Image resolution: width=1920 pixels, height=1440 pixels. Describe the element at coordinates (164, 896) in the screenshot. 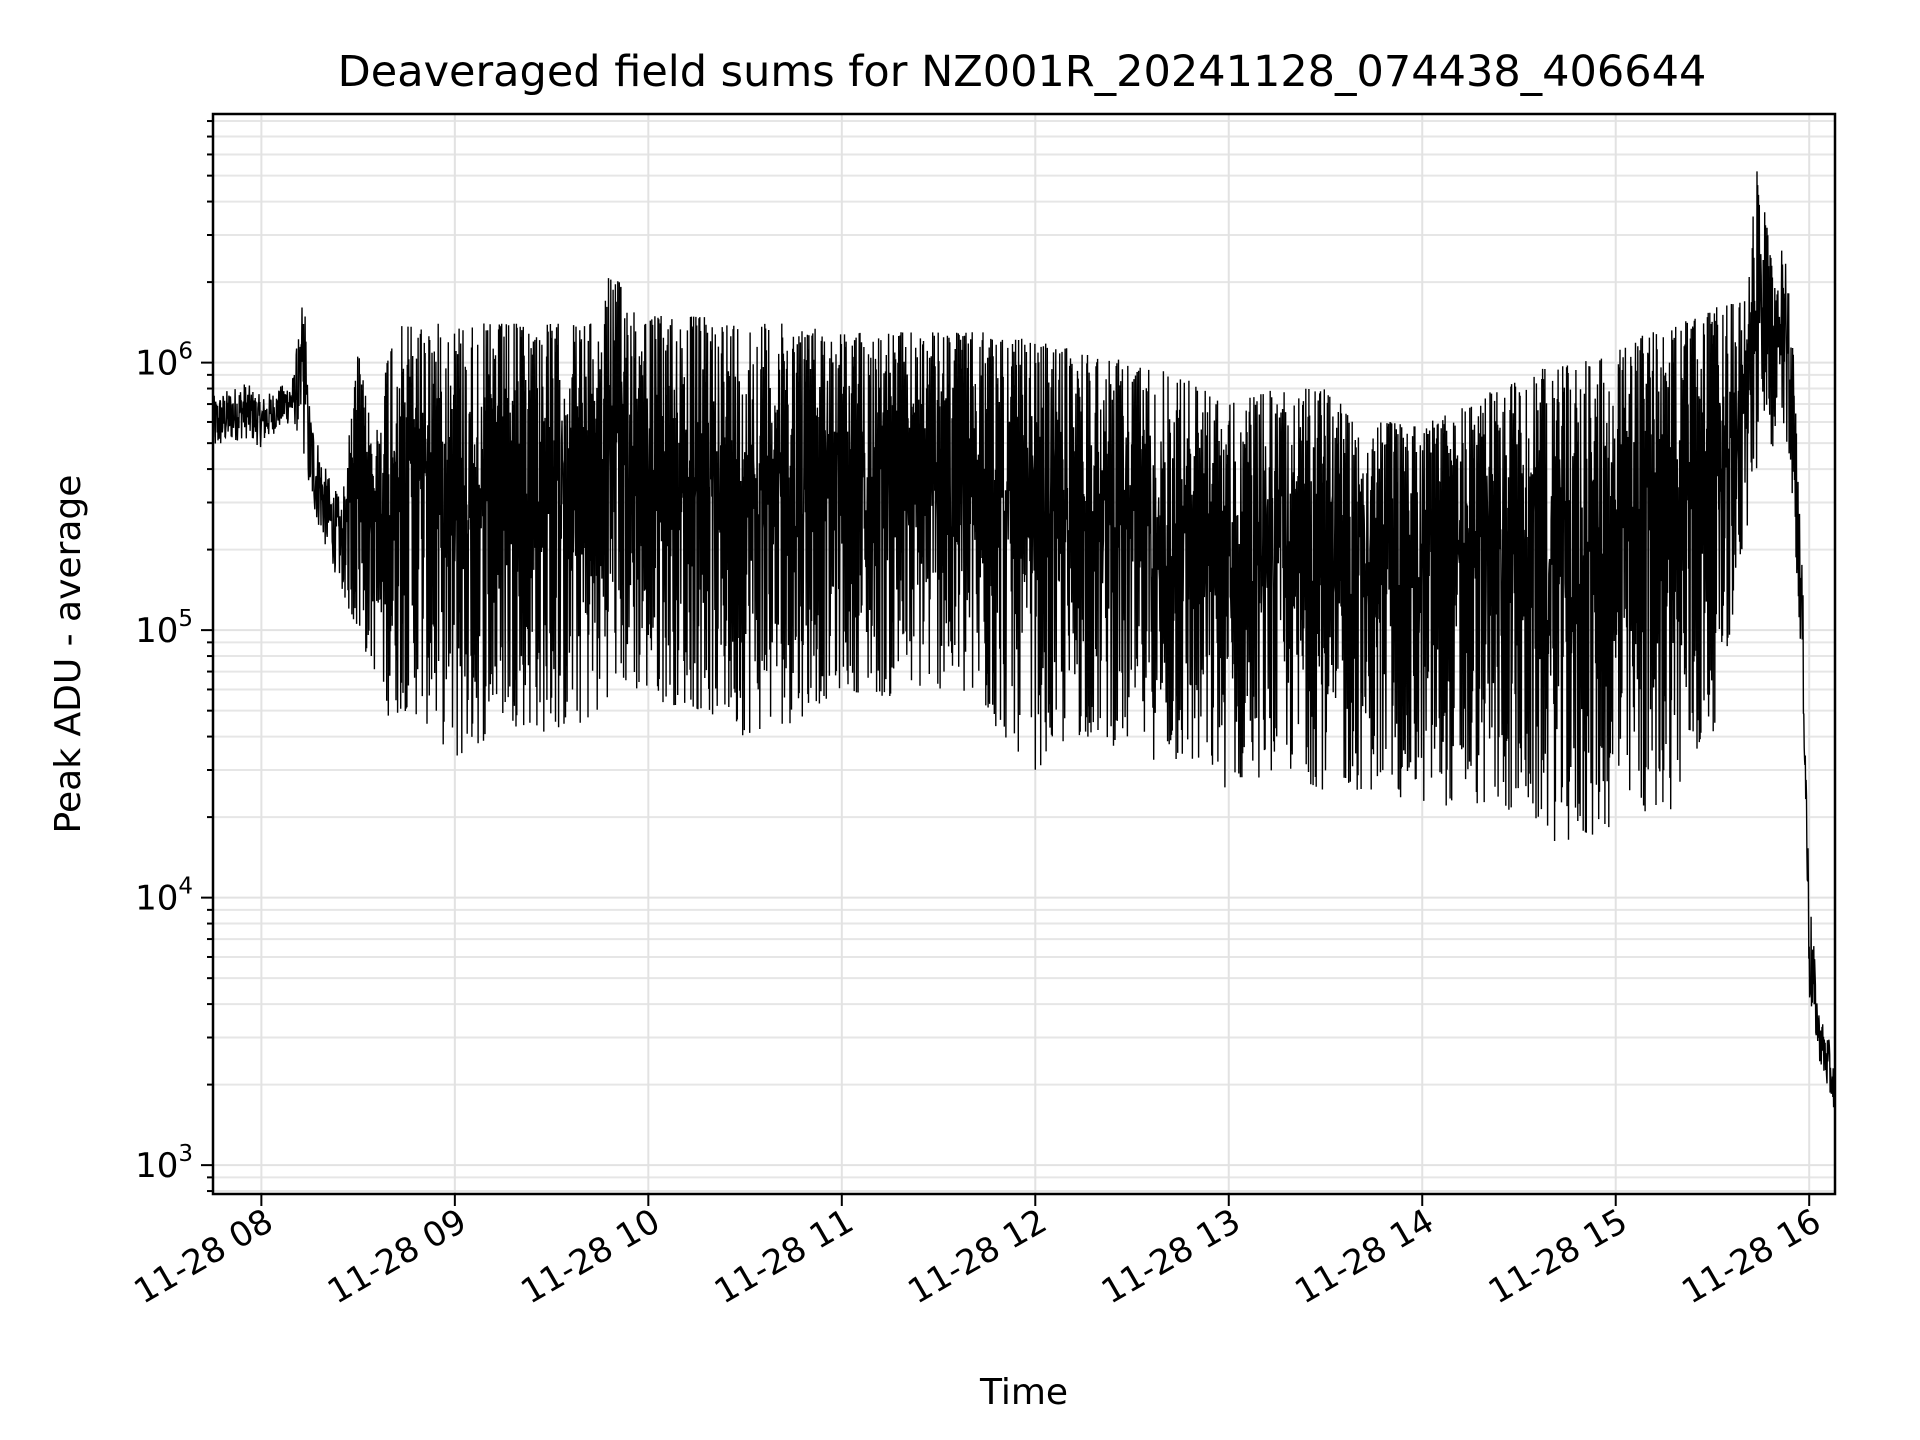

I see `y-tick-label: 10⁴` at that location.